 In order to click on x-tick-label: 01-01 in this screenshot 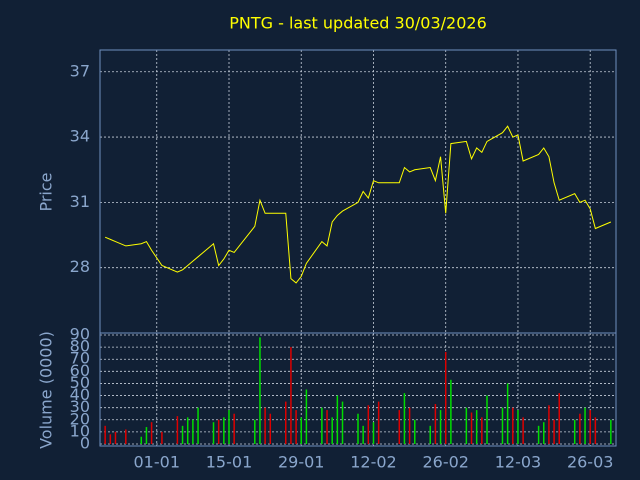, I will do `click(157, 462)`.